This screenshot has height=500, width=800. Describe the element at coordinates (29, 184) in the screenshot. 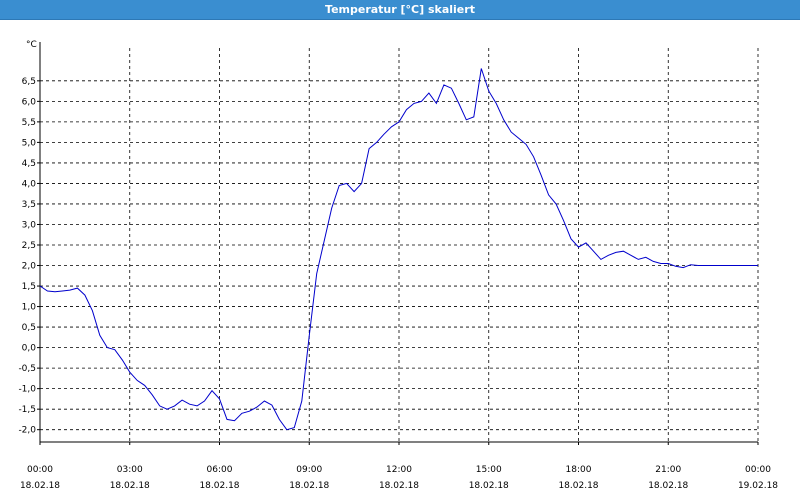

I see `y-tick-label: 4,0` at that location.